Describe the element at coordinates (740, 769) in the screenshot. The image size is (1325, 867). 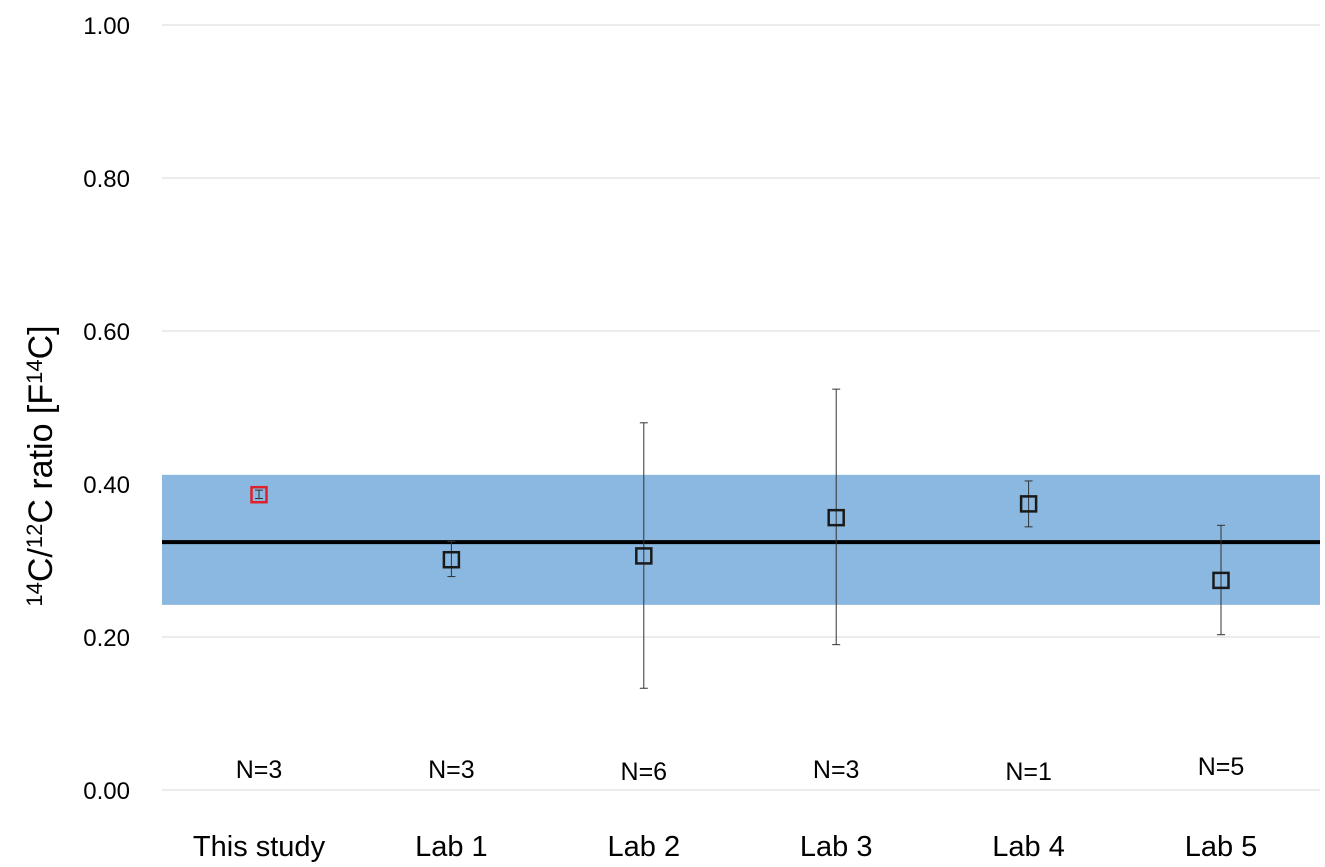
I see `n-label-layer: N=3 N=3 N=6 N=3 N=1 N=5` at that location.